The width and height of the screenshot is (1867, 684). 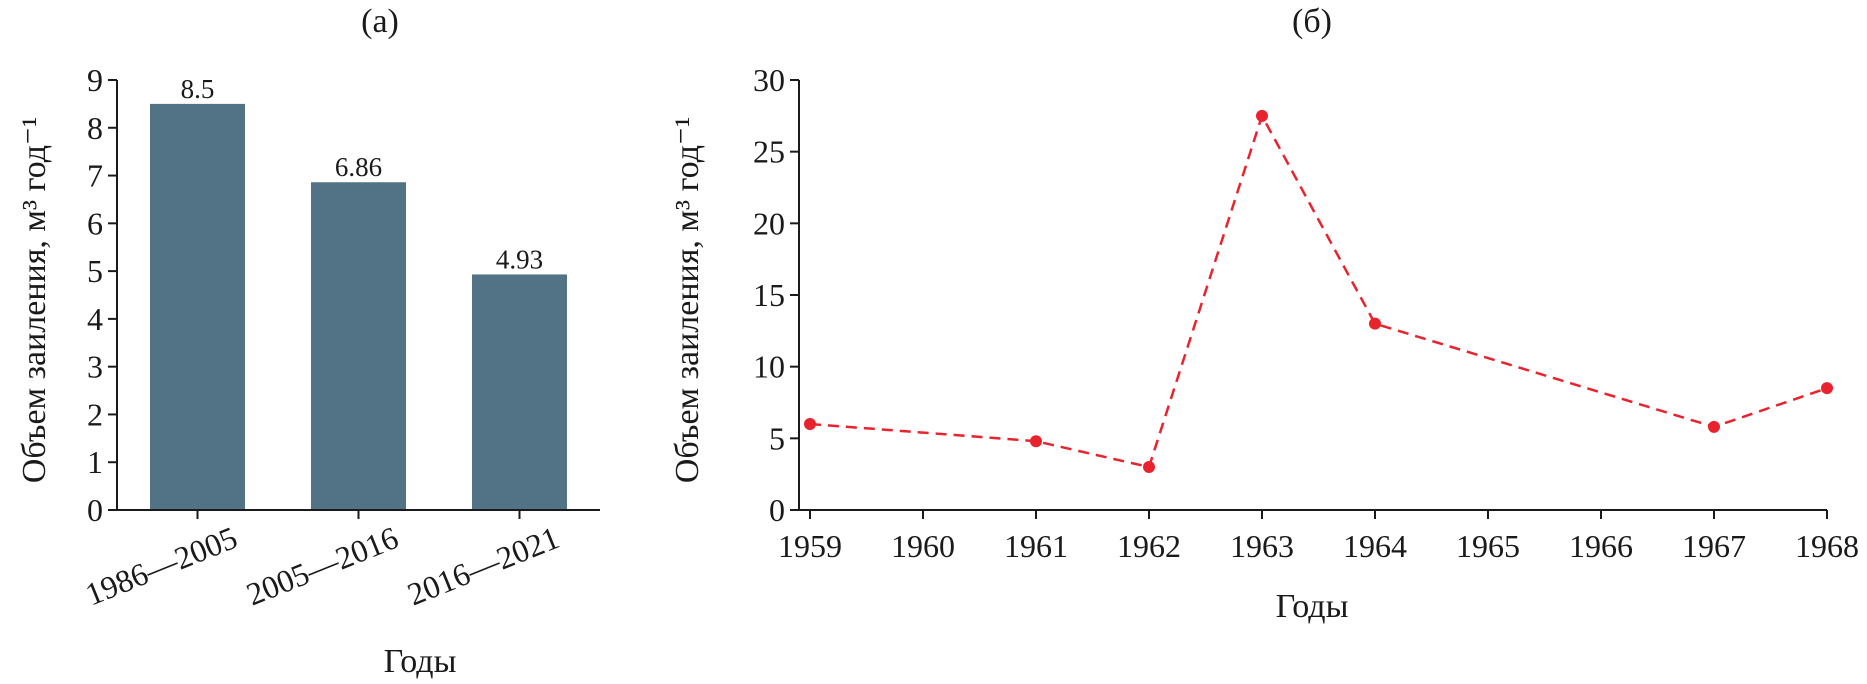 What do you see at coordinates (95, 319) in the screenshot?
I see `y-tick-label: 4` at bounding box center [95, 319].